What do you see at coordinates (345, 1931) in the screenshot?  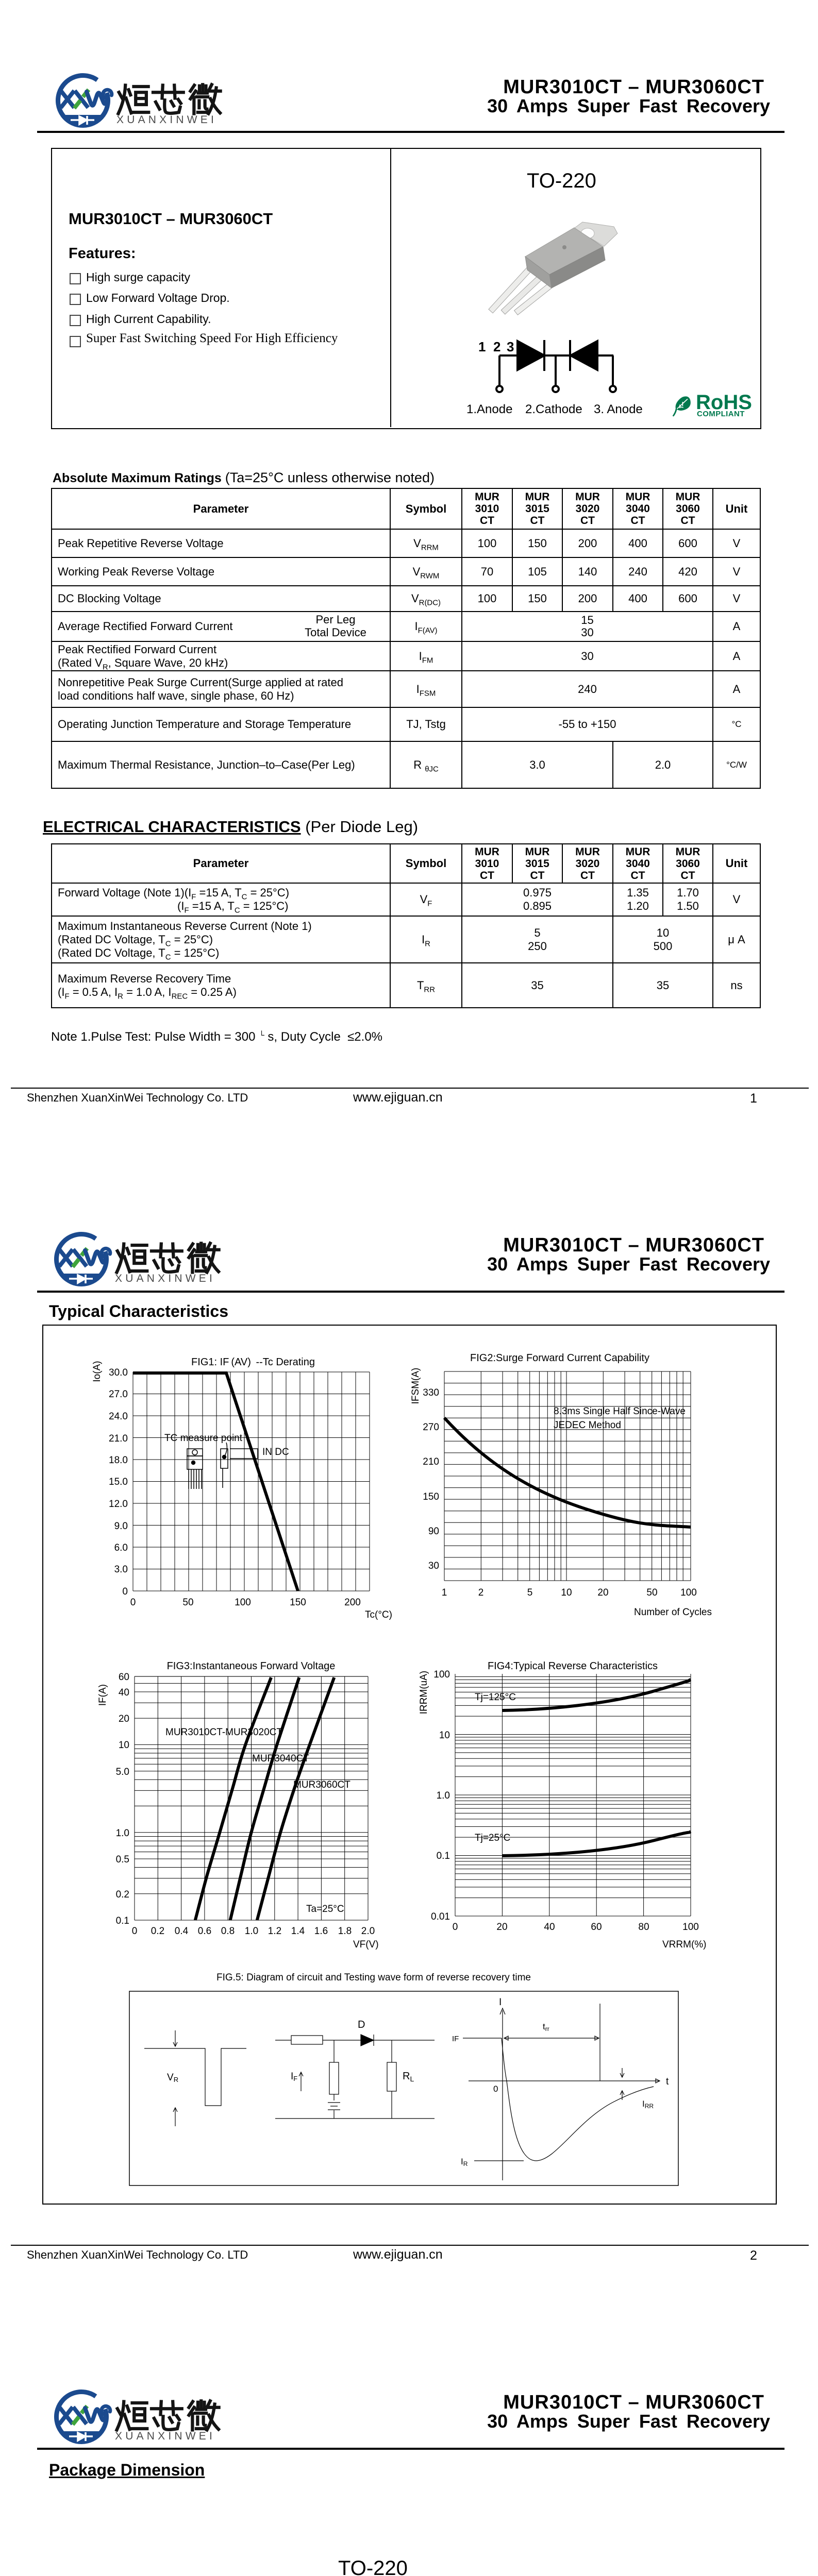 I see `svg-text: 1.8` at bounding box center [345, 1931].